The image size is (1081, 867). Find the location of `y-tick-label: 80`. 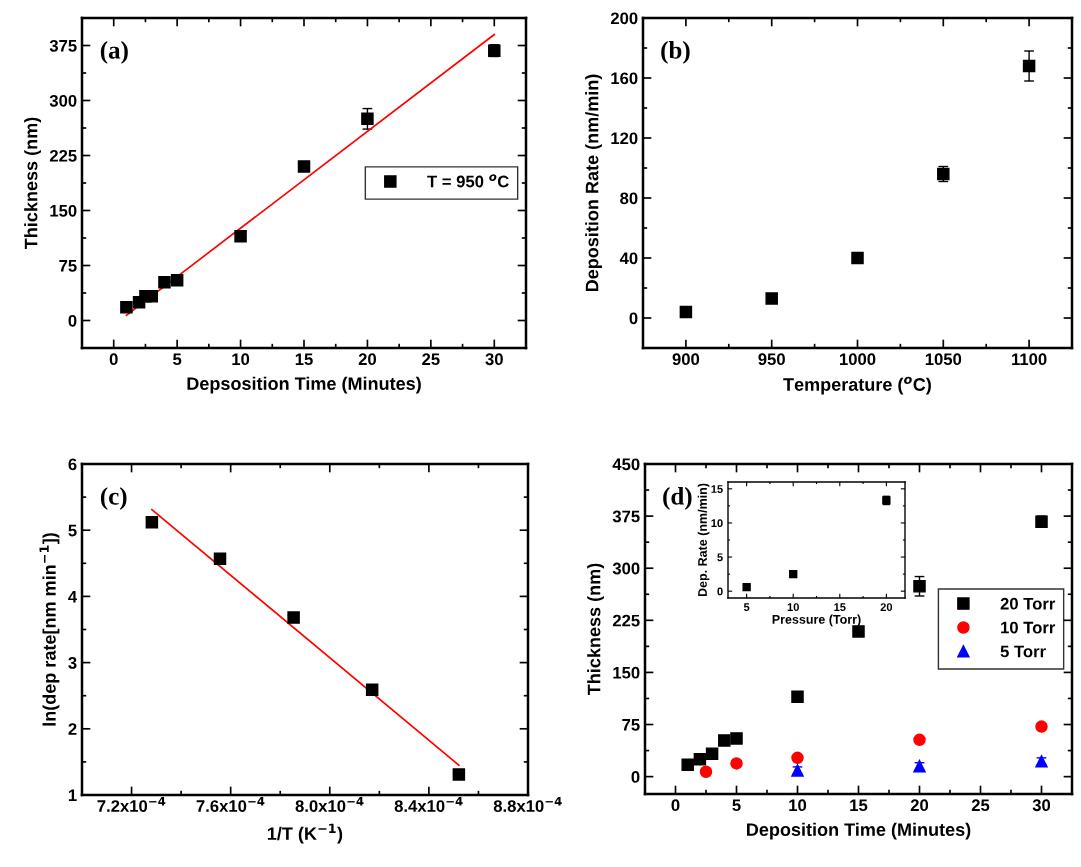

y-tick-label: 80 is located at coordinates (629, 198).